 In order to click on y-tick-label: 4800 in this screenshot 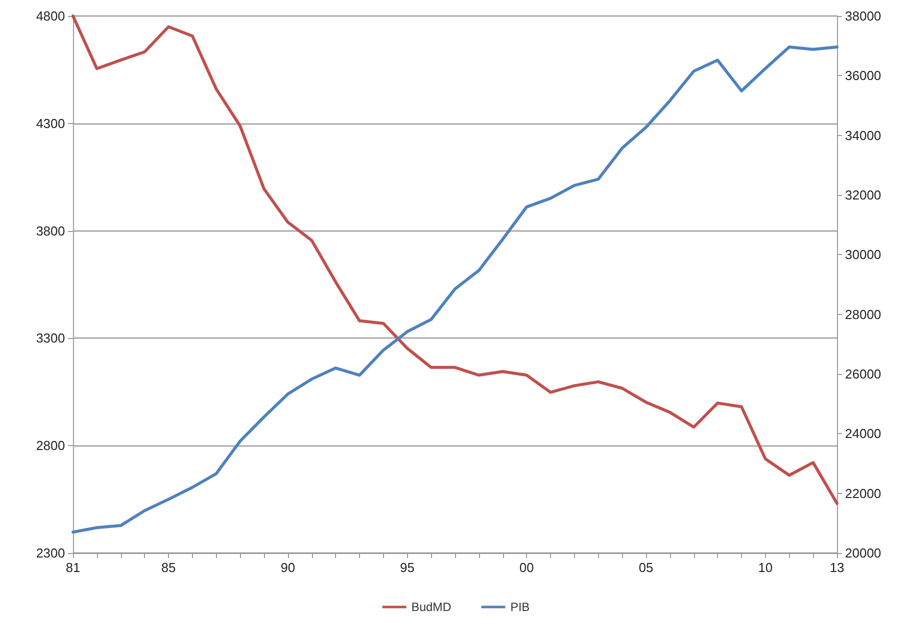, I will do `click(50, 16)`.